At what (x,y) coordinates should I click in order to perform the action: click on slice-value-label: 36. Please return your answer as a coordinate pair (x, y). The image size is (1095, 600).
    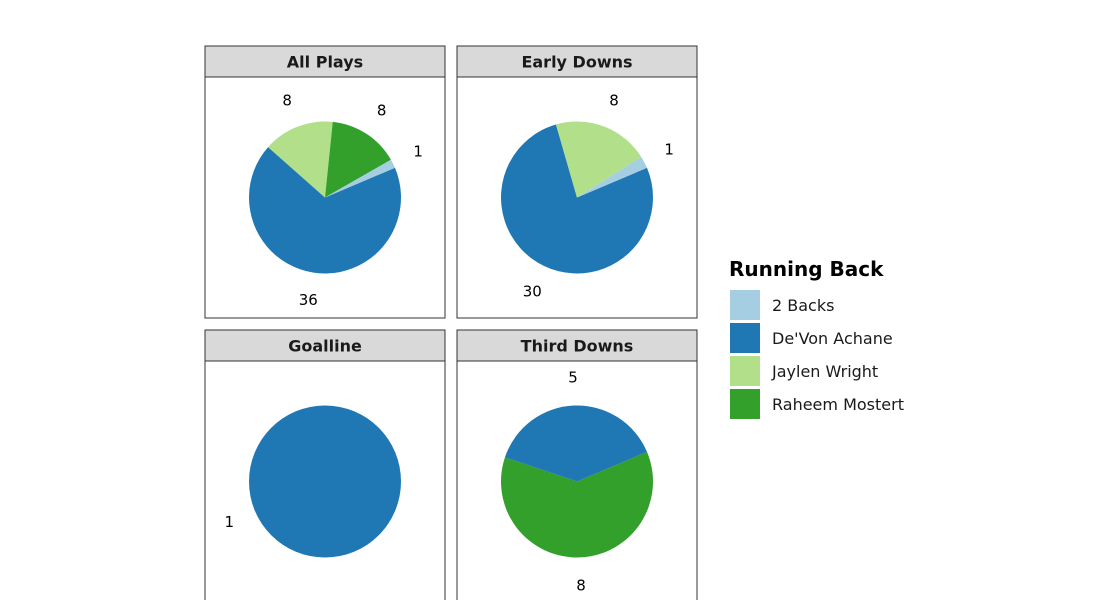
    Looking at the image, I should click on (308, 300).